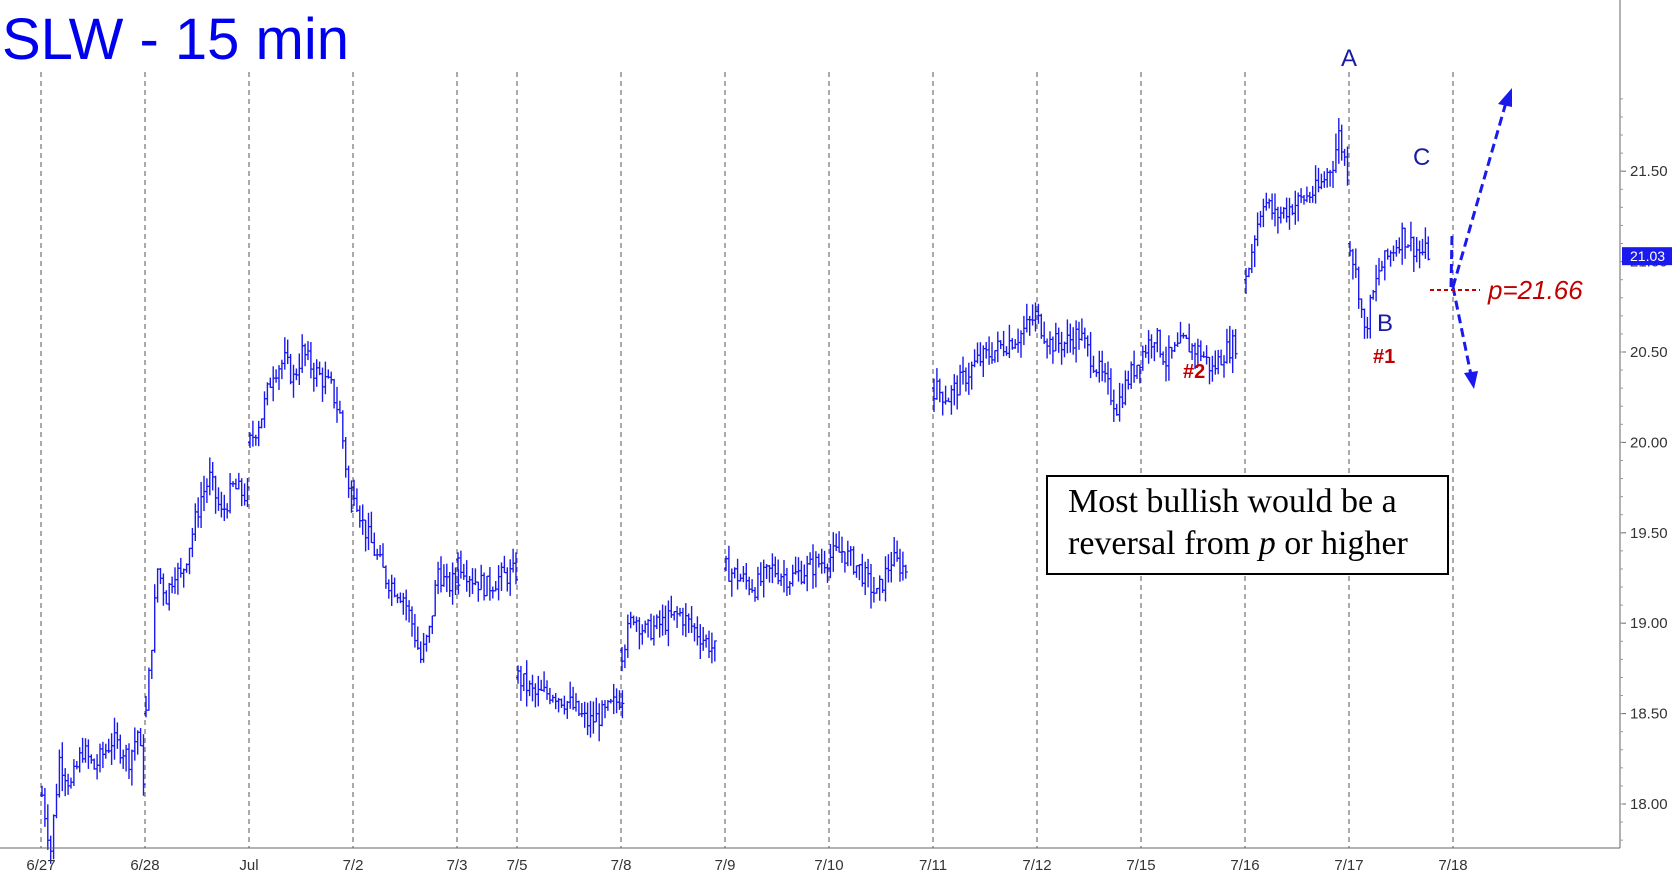 The image size is (1677, 879). I want to click on note-line-2: reversal from p or higher, so click(1247, 544).